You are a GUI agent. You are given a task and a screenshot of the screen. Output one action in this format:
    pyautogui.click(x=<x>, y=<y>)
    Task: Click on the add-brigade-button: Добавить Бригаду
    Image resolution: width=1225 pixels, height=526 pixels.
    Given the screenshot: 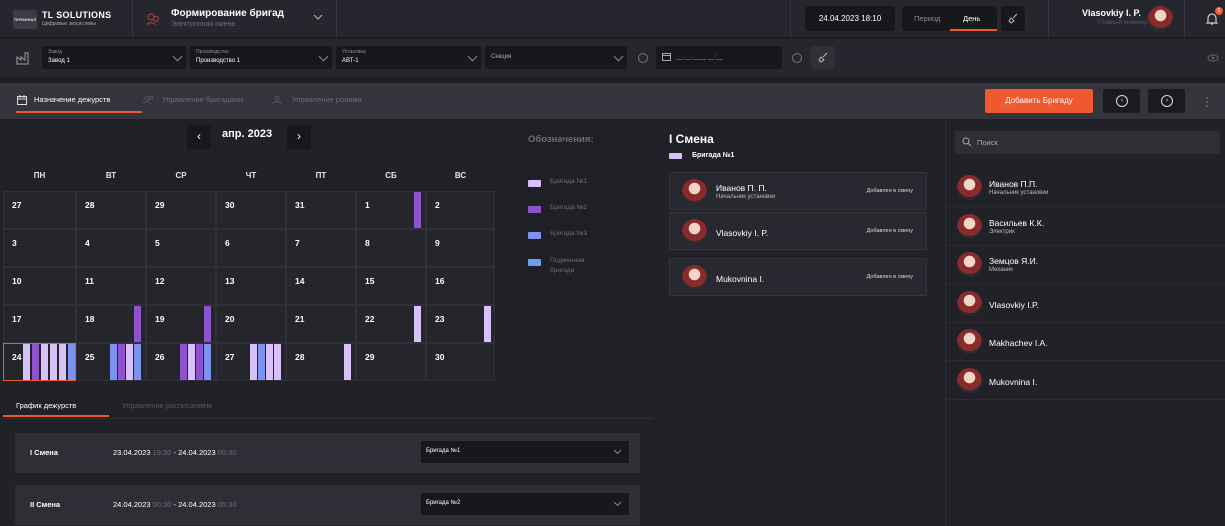 What is the action you would take?
    pyautogui.click(x=1039, y=101)
    